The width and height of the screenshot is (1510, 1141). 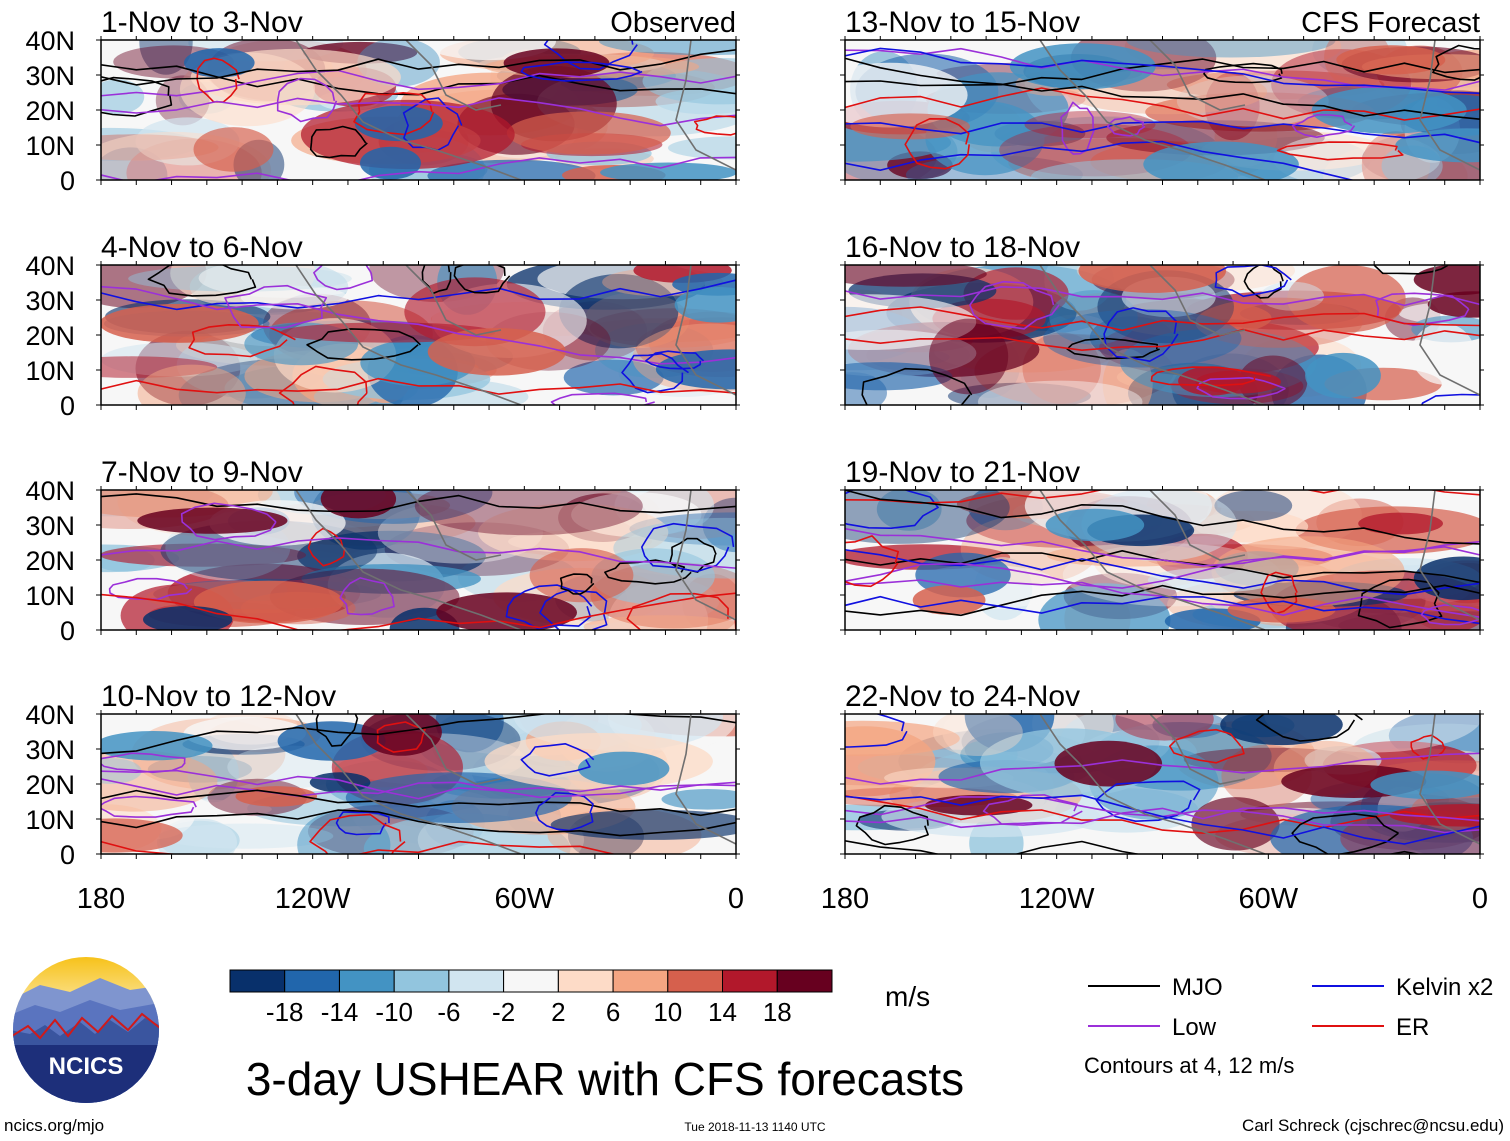 I want to click on colorbar-label: 10, so click(x=667, y=1012).